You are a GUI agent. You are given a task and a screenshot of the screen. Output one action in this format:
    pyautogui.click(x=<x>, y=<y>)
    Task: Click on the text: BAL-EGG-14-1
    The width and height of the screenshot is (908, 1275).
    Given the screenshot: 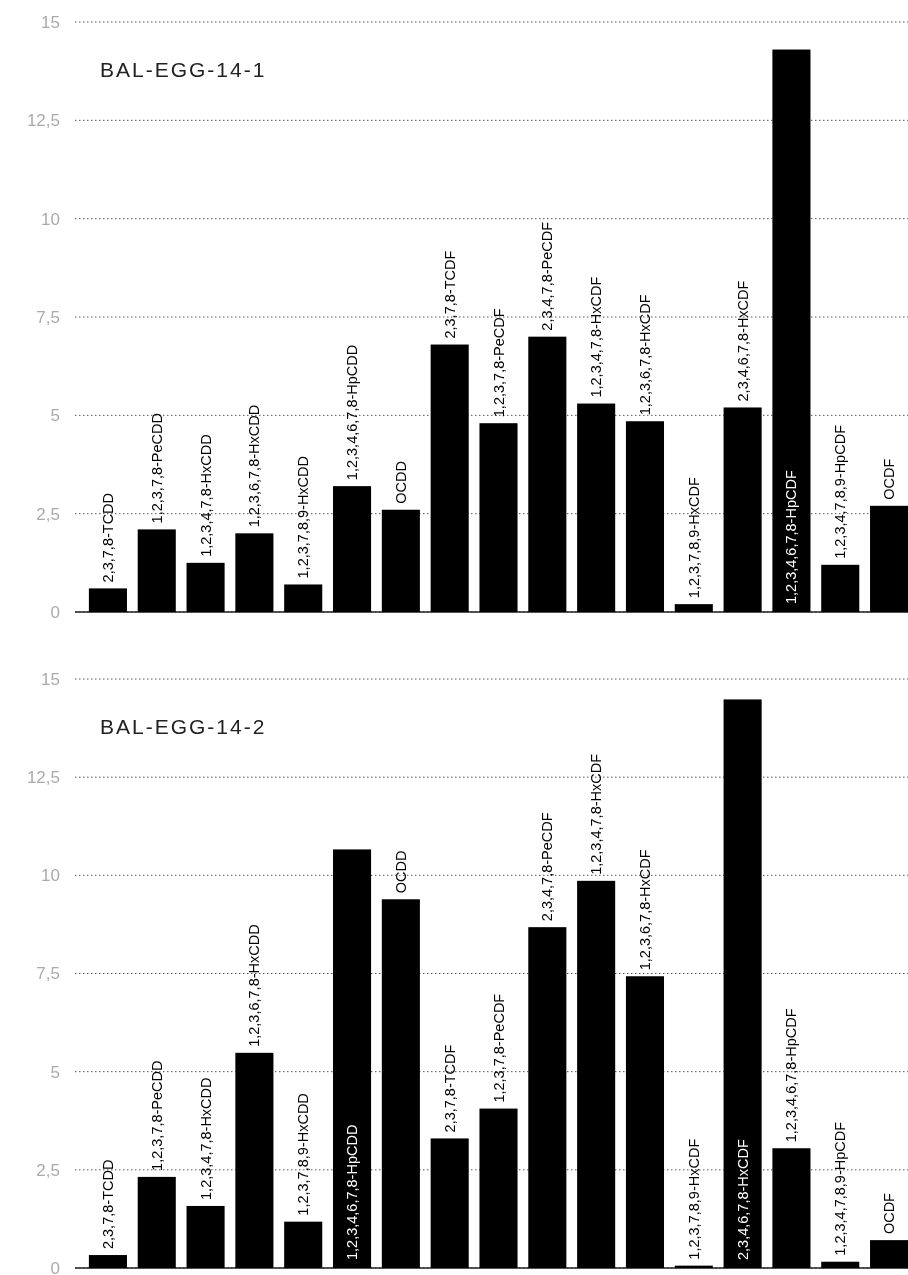 What is the action you would take?
    pyautogui.click(x=183, y=69)
    